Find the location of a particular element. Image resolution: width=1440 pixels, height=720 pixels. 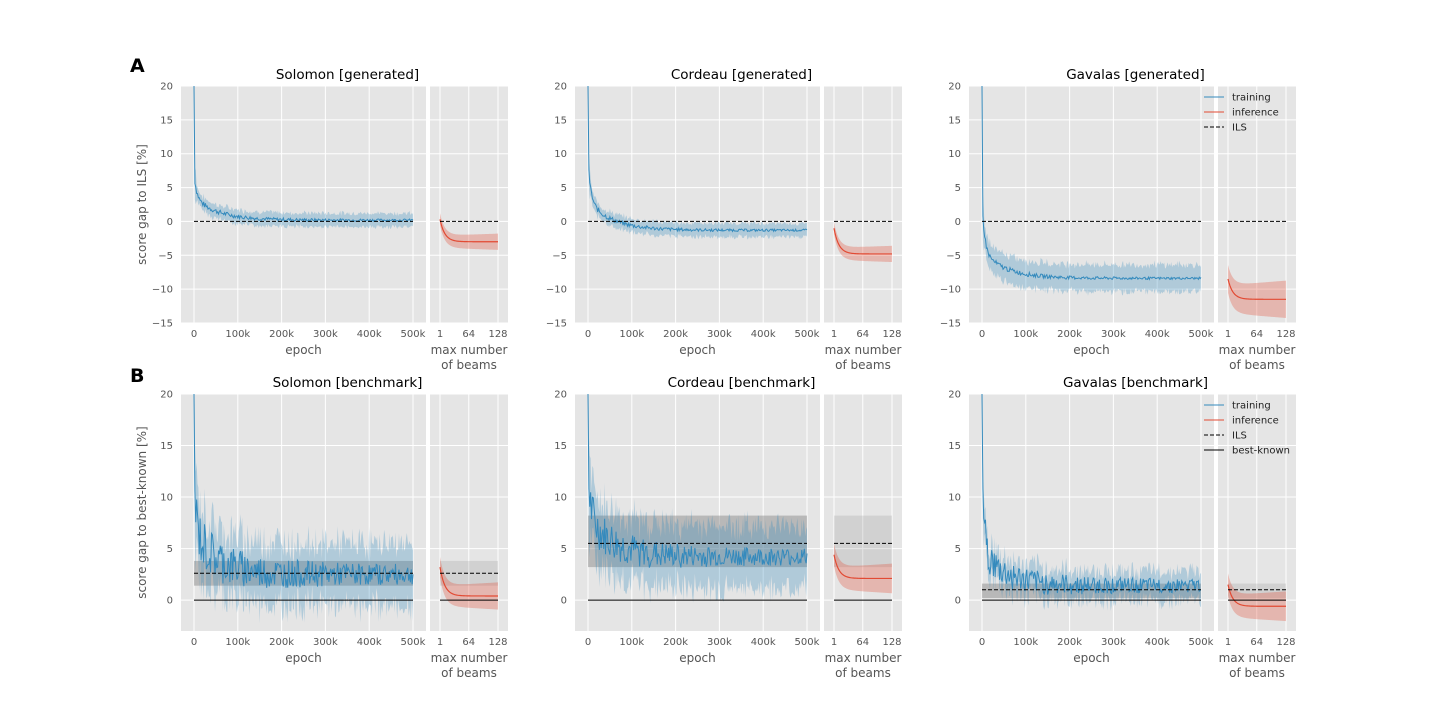

cordeau-generated-xtick-label: 0 is located at coordinates (588, 334).